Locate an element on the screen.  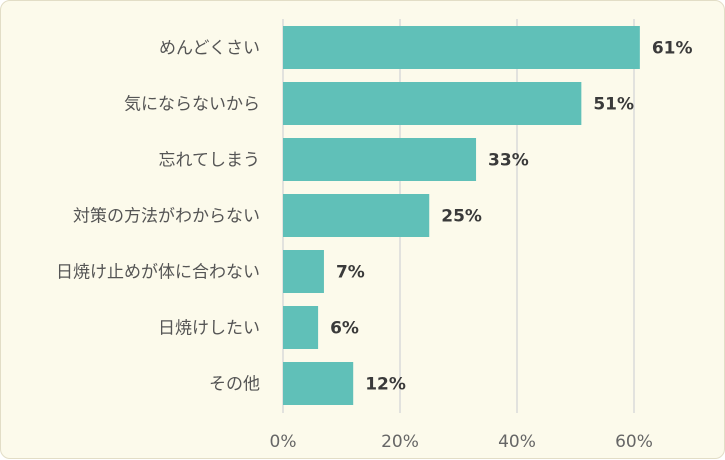
x-tick-label: 40% is located at coordinates (517, 442).